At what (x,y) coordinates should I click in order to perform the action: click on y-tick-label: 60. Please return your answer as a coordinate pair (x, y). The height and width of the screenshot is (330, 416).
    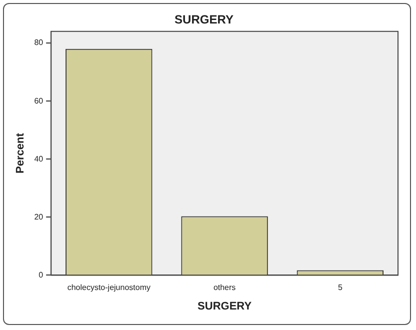
    Looking at the image, I should click on (39, 101).